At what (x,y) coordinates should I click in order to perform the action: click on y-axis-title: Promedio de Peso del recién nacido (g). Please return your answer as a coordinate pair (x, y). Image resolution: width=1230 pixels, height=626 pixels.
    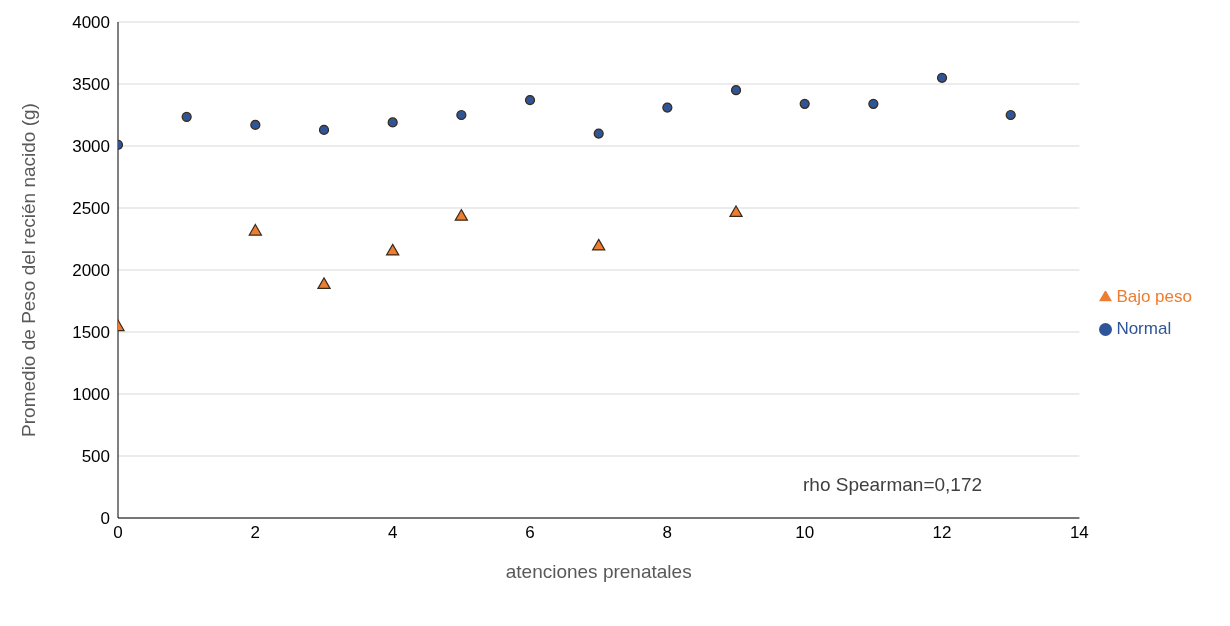
    Looking at the image, I should click on (28, 270).